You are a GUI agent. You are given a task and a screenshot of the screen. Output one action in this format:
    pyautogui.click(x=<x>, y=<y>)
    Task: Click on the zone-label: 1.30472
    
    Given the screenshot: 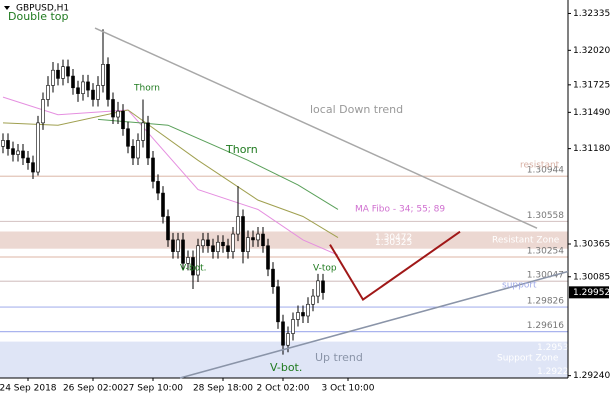 What is the action you would take?
    pyautogui.click(x=393, y=238)
    